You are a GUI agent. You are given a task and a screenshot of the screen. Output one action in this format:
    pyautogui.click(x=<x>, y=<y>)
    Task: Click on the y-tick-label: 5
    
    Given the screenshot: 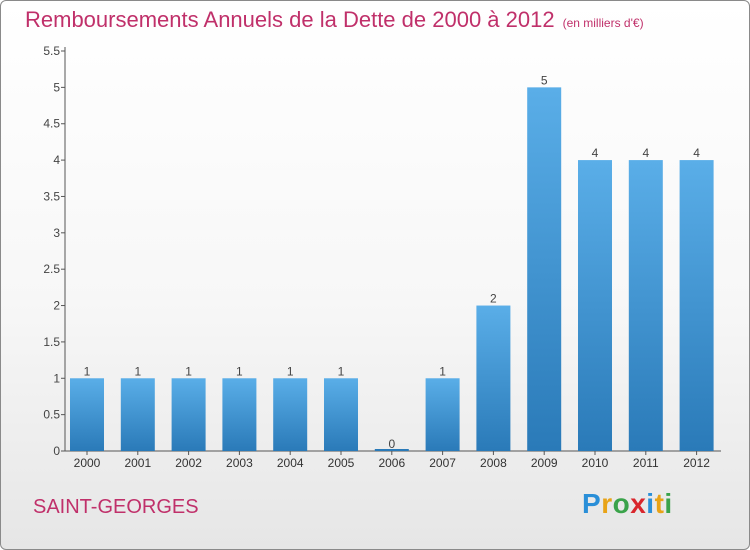 What is the action you would take?
    pyautogui.click(x=56, y=87)
    